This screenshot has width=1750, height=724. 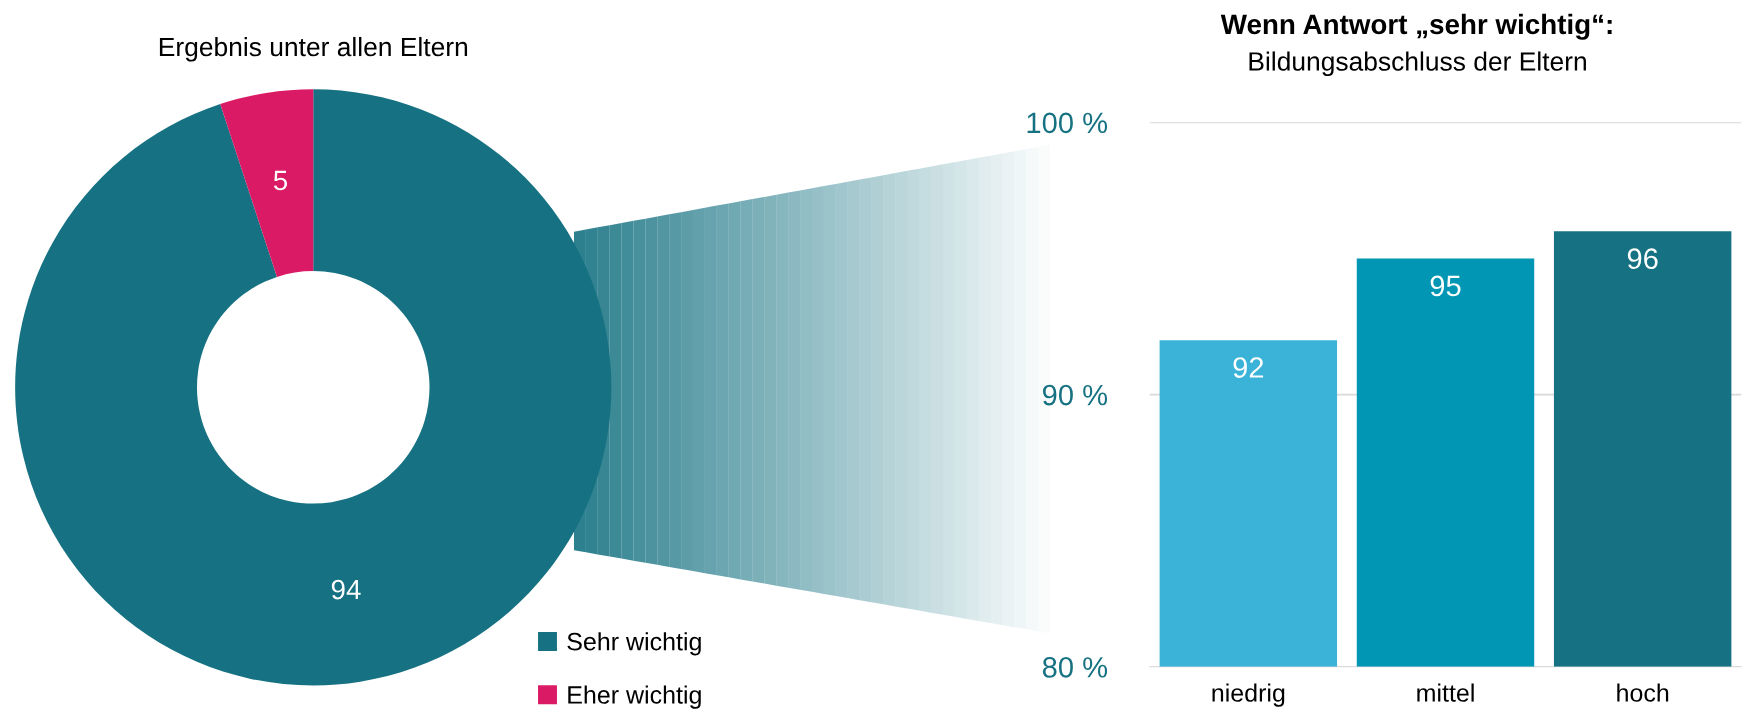 What do you see at coordinates (1642, 258) in the screenshot?
I see `data-label: 96` at bounding box center [1642, 258].